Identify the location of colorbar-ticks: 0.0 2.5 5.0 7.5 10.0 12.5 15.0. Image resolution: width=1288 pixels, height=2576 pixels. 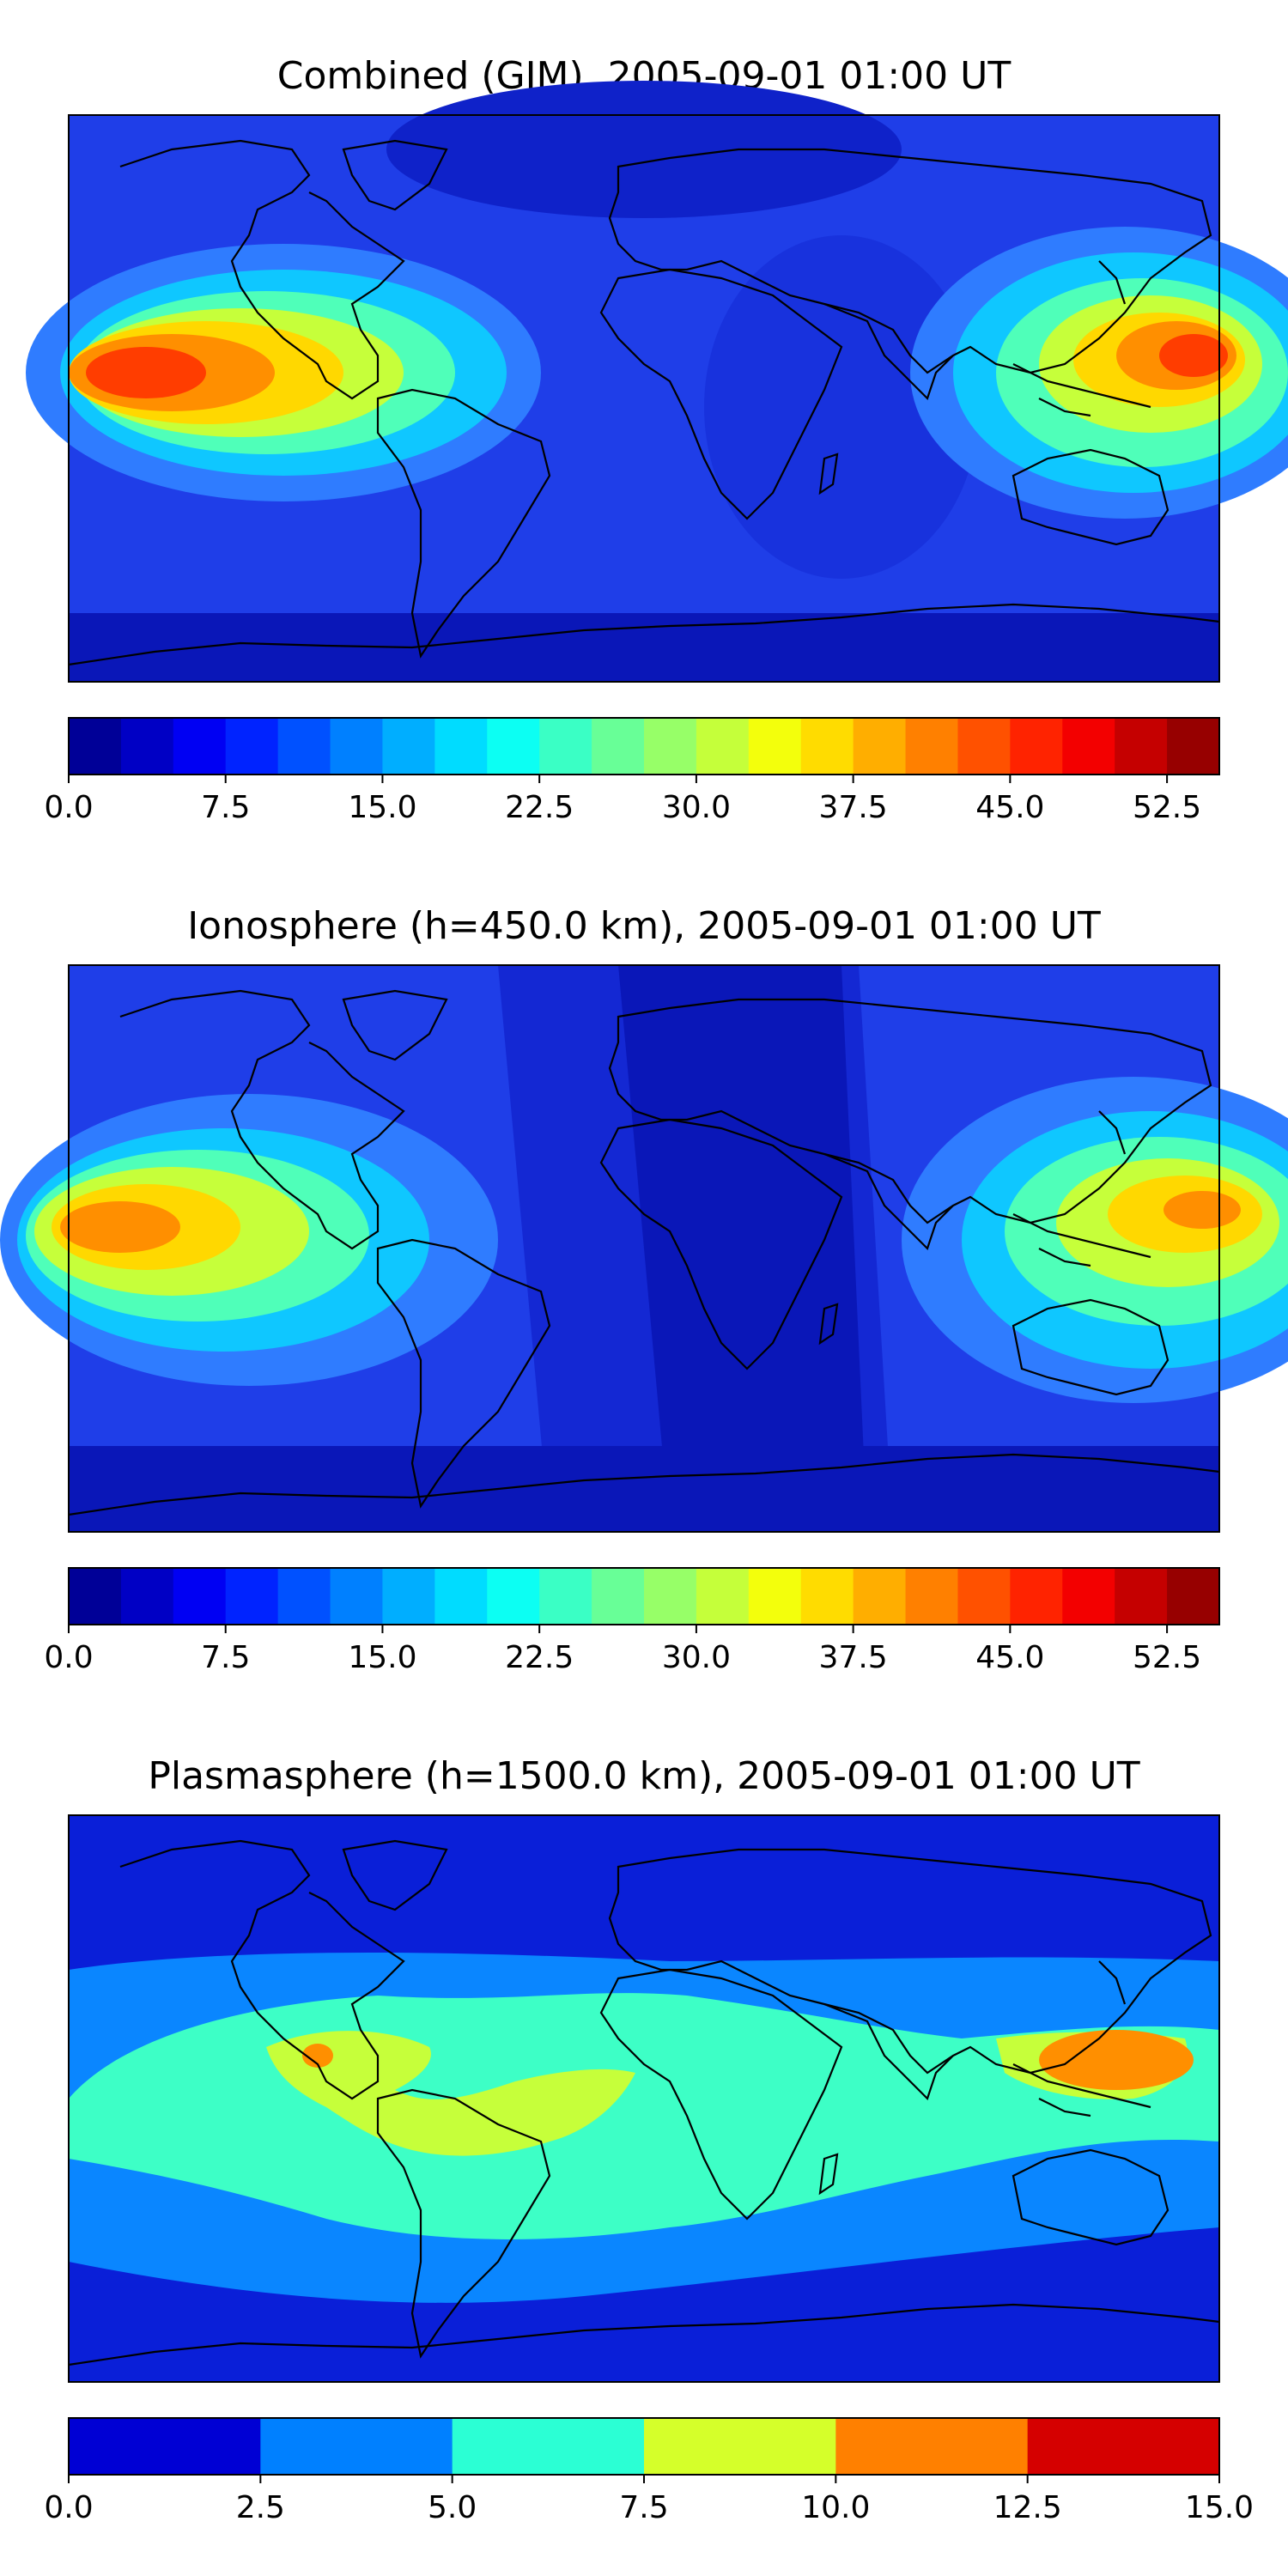
(649, 2500).